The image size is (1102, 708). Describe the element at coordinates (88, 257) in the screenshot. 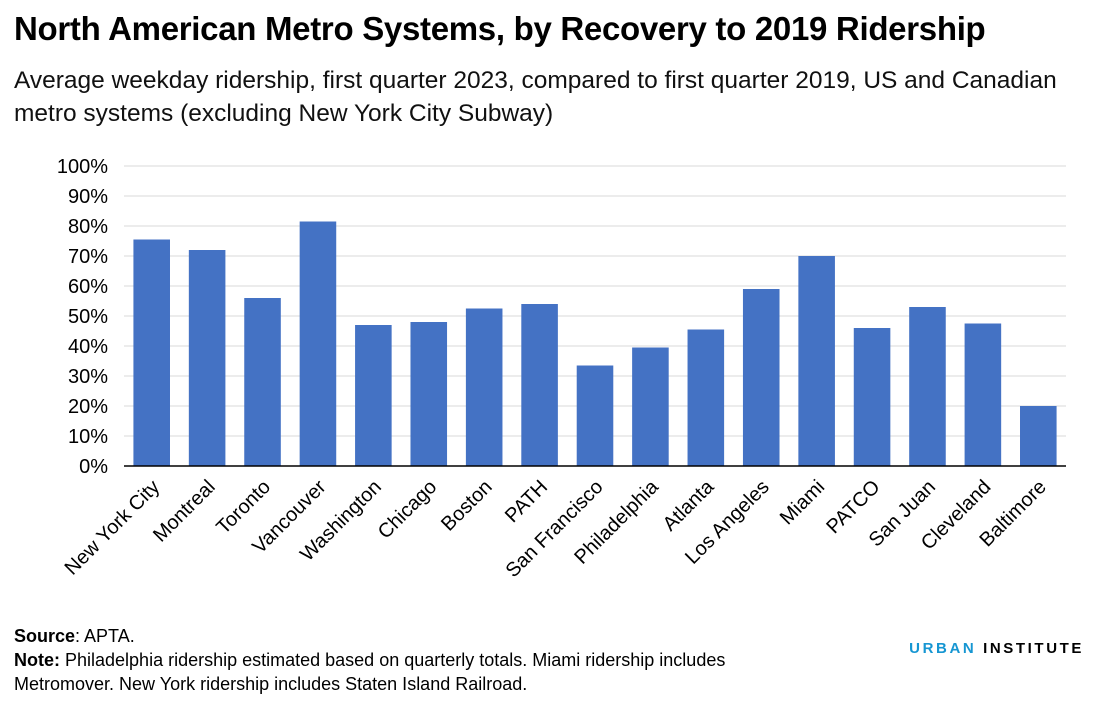

I see `y-tick-label: 70%` at that location.